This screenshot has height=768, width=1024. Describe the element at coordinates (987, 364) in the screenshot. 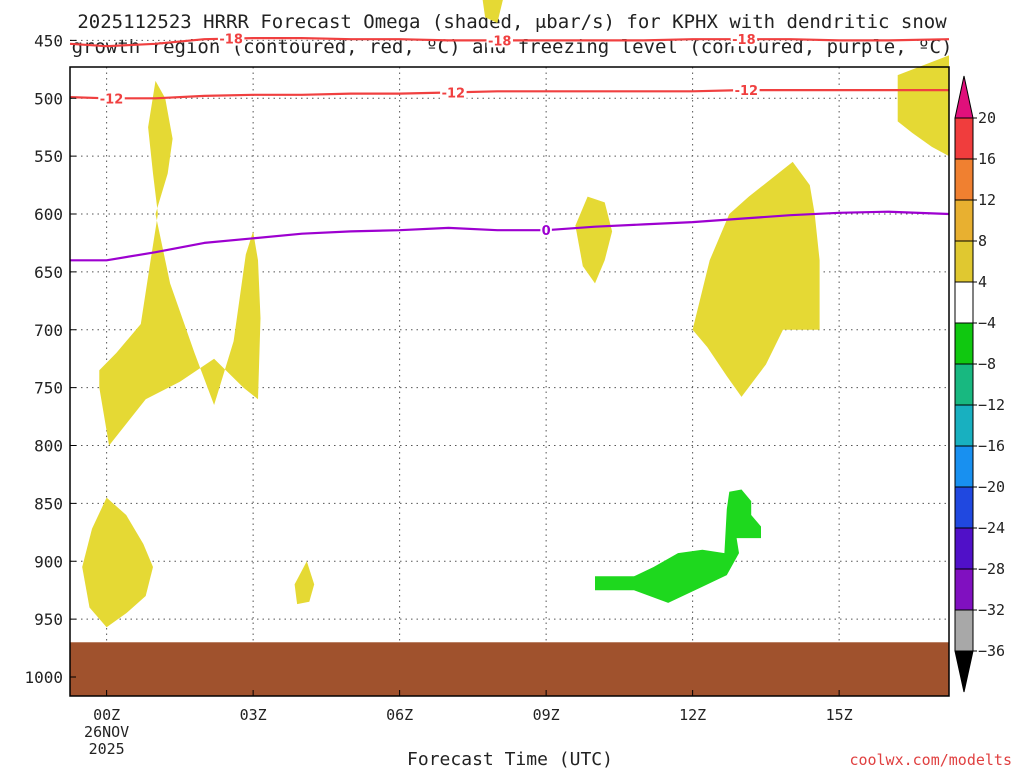

I see `colorbar-tick-label-7: −8` at that location.